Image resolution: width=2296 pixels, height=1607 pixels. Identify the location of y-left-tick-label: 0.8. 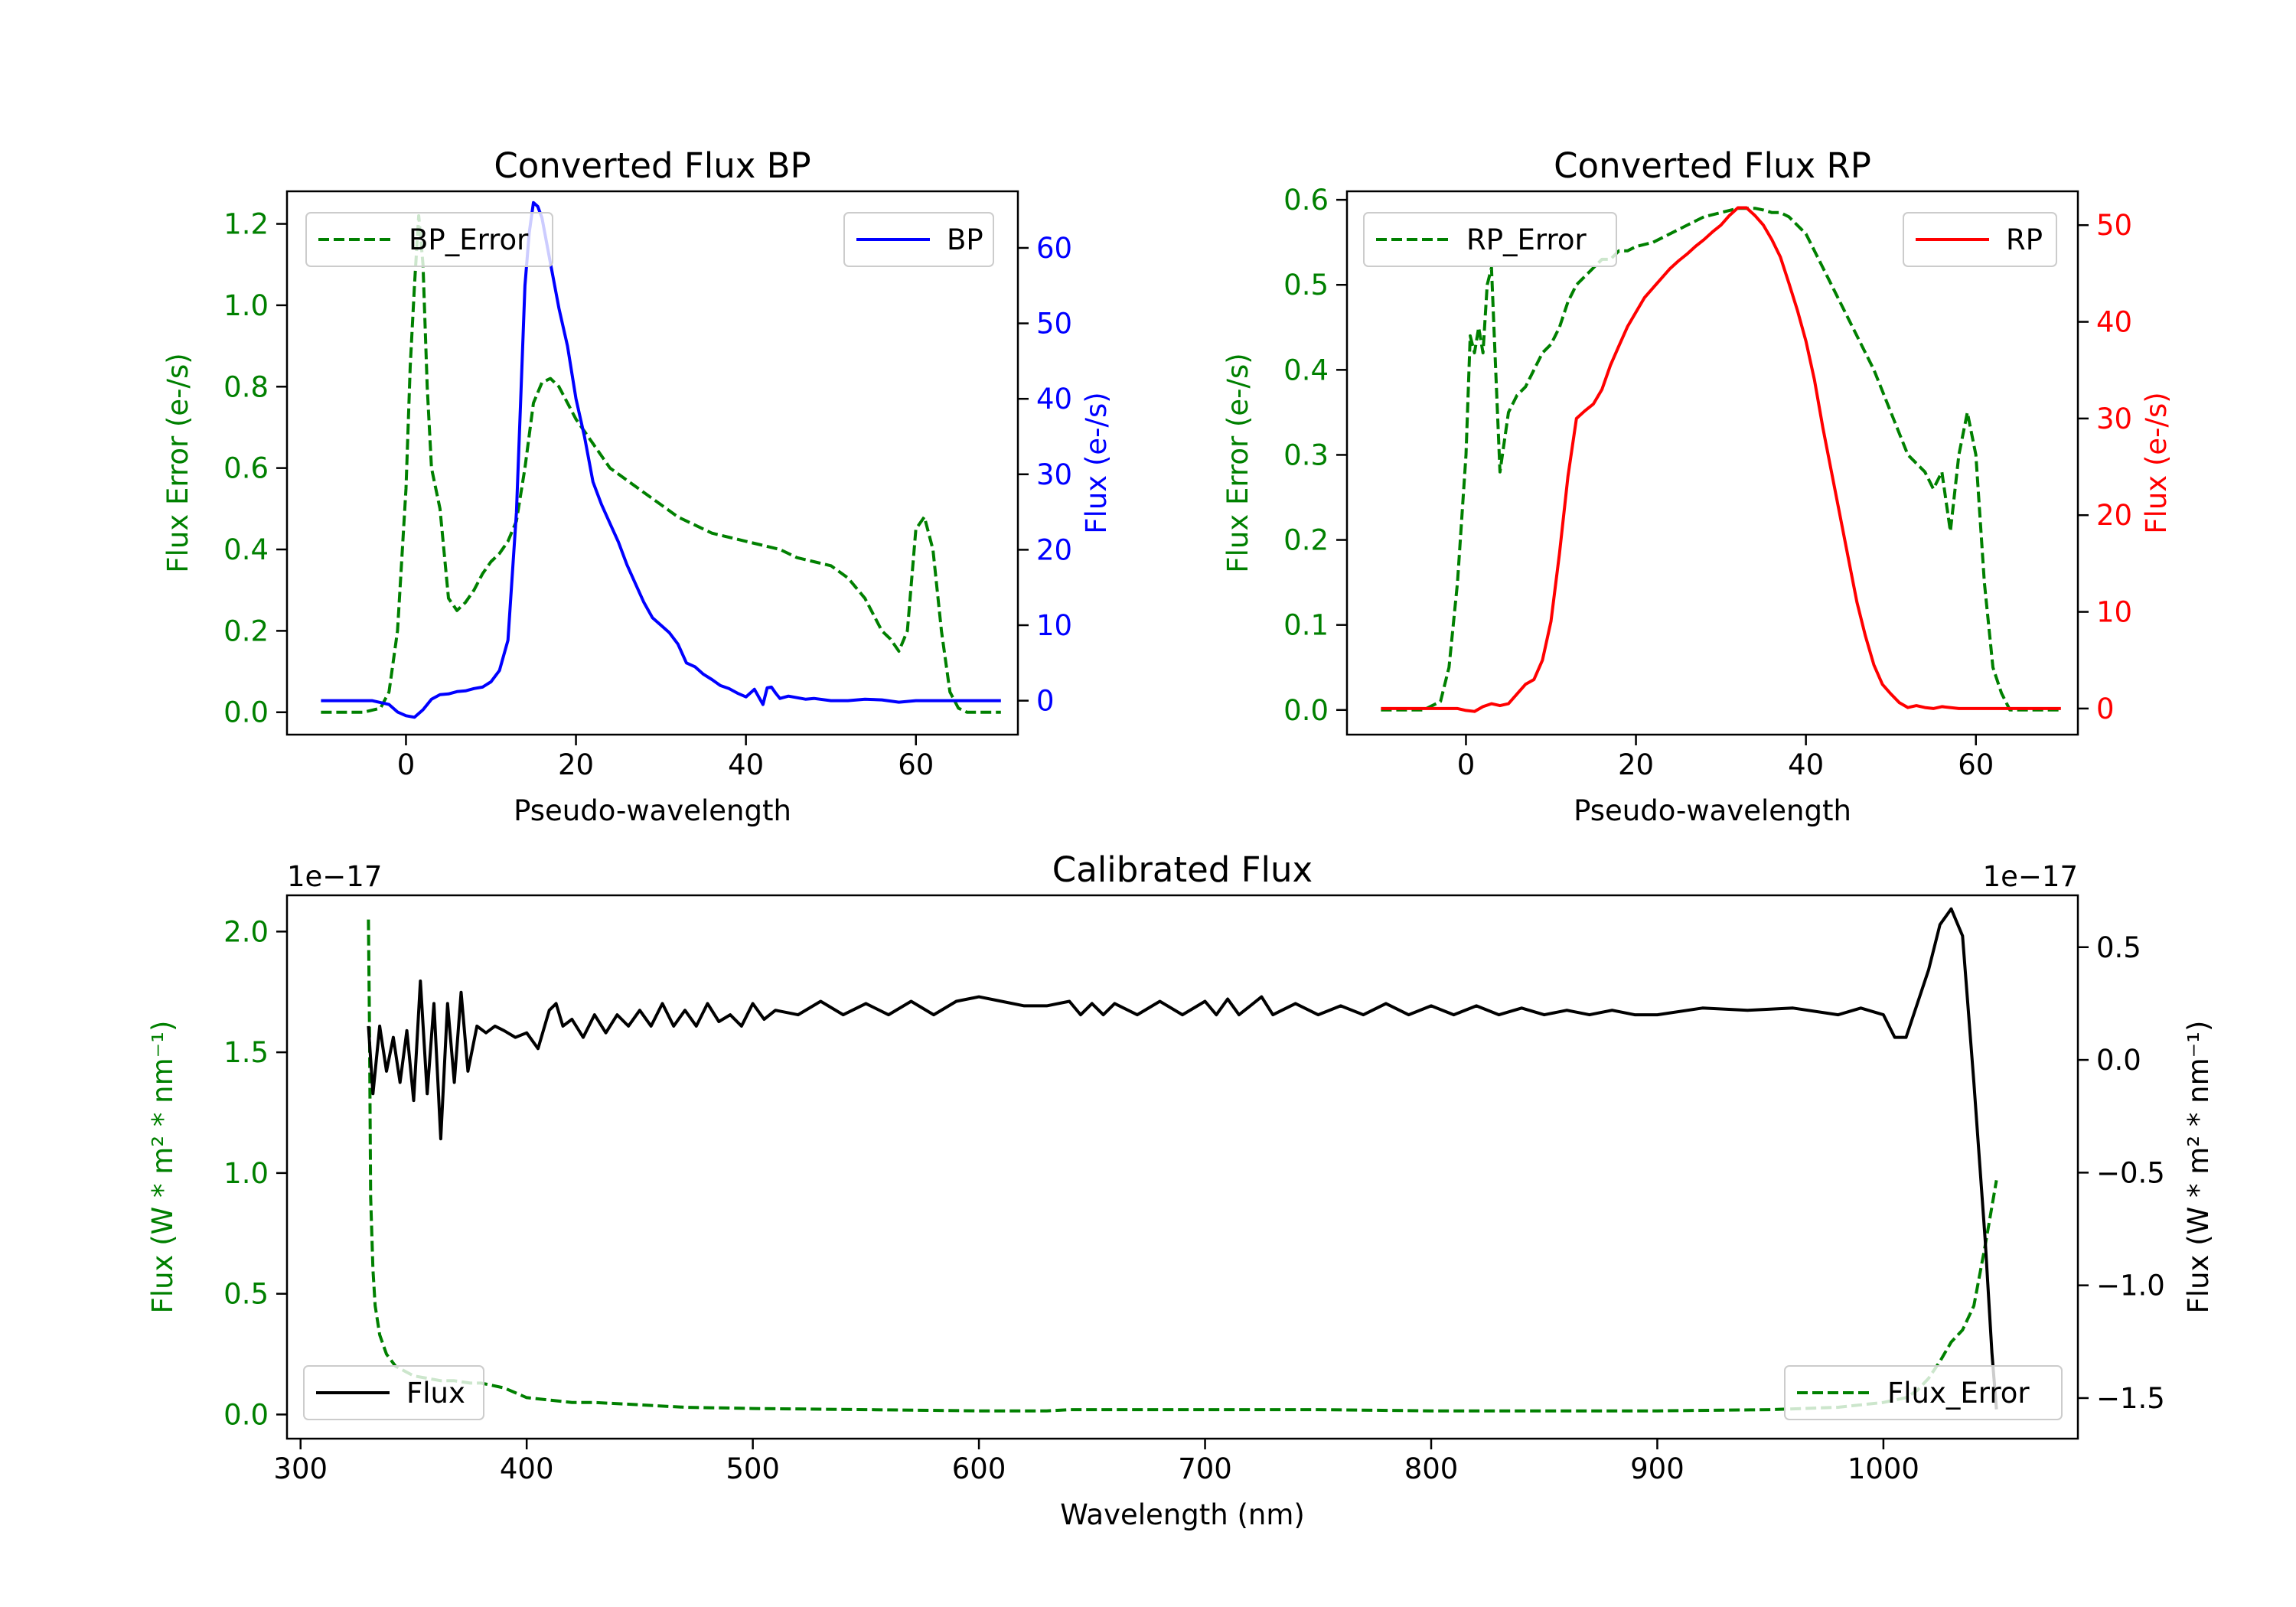
(246, 387).